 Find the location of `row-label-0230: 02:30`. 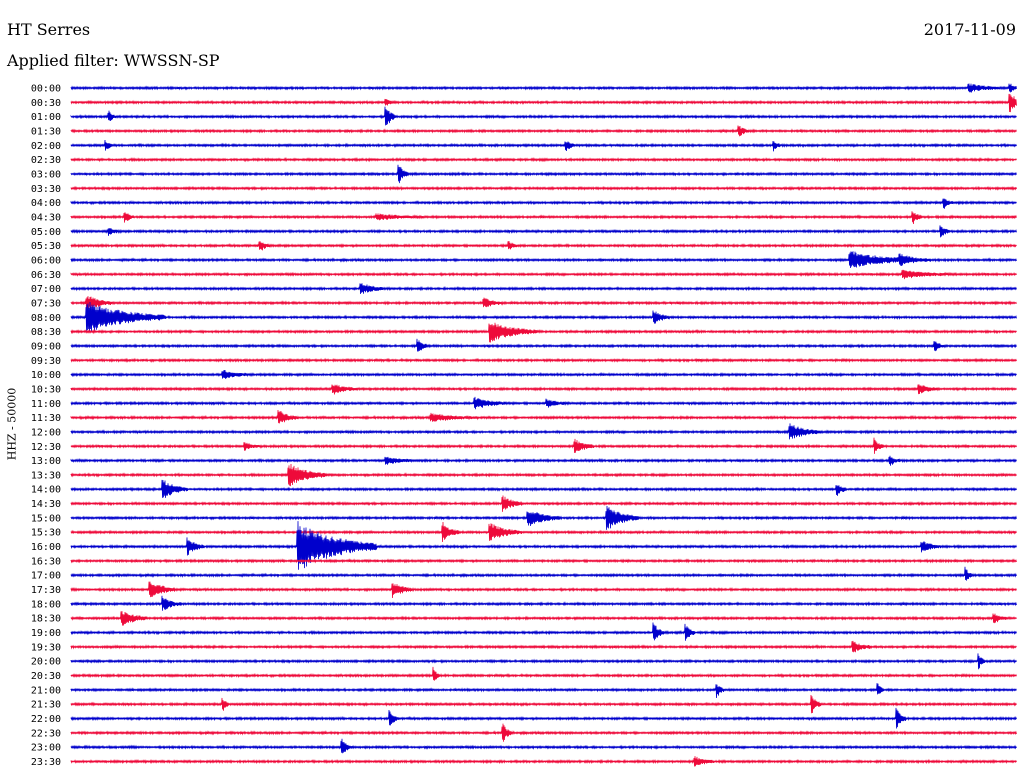

row-label-0230: 02:30 is located at coordinates (46, 160).